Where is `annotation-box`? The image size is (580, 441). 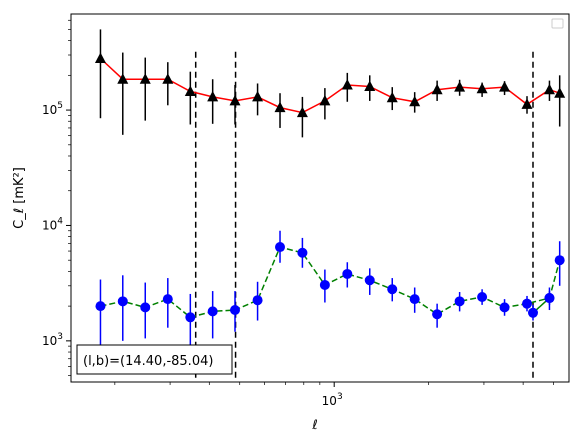
annotation-box is located at coordinates (154, 359).